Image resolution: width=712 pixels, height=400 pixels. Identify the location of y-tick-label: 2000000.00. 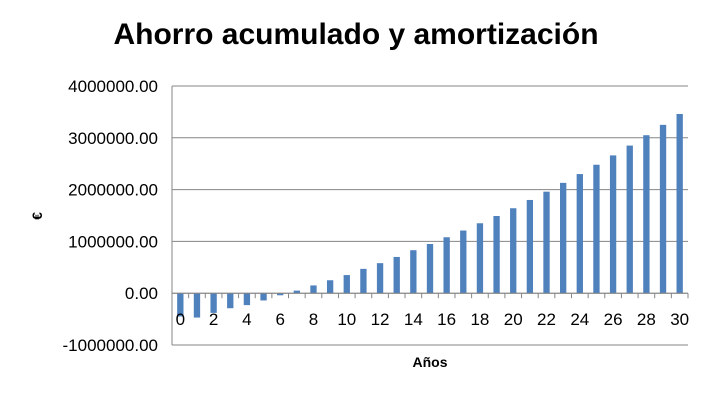
(113, 190).